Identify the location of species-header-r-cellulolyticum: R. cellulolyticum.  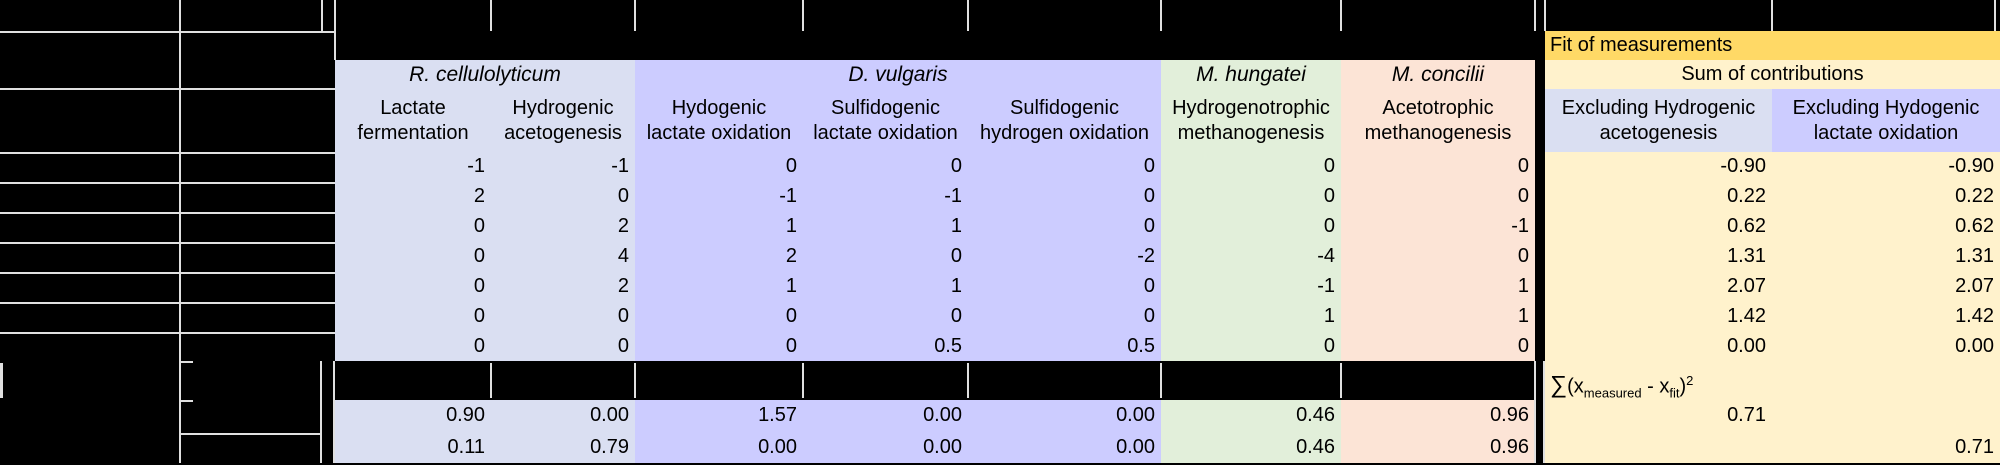
(485, 74).